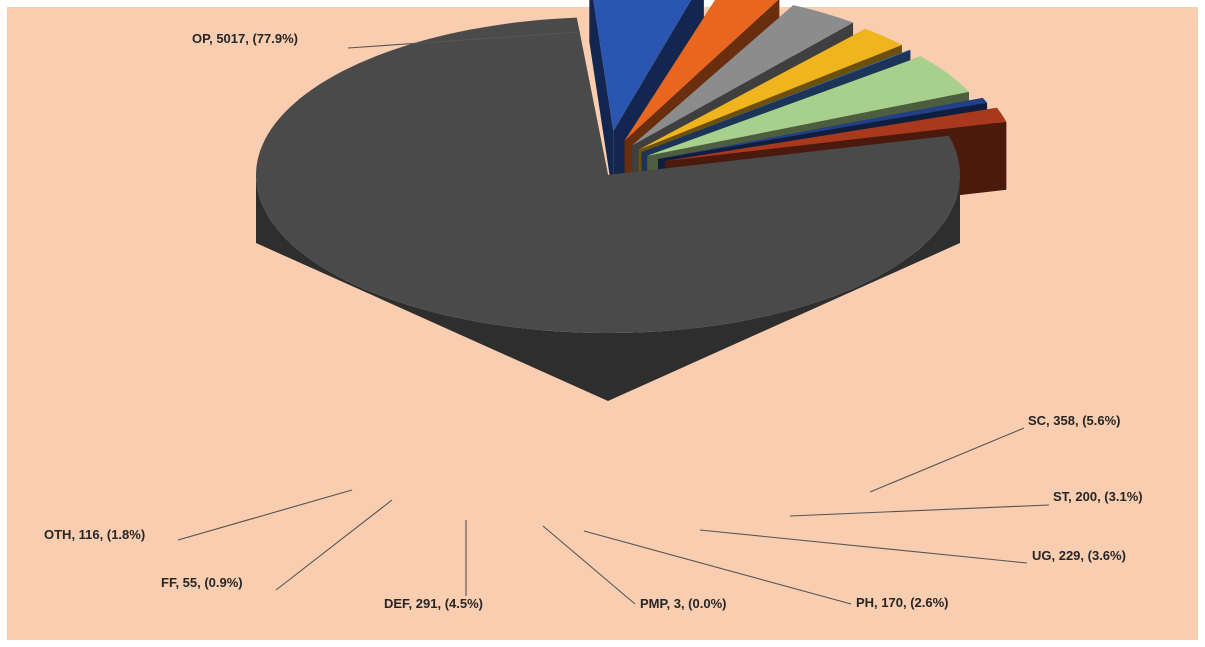  Describe the element at coordinates (1098, 496) in the screenshot. I see `data-label-st: ST, 200, (3.1%)` at that location.